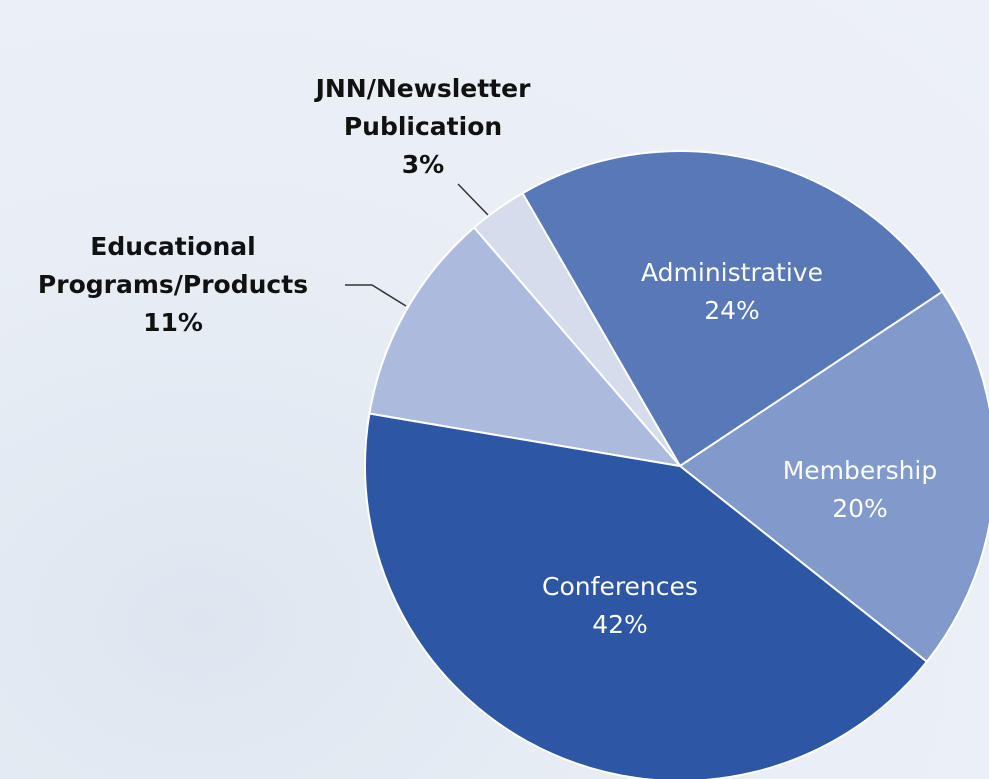  Describe the element at coordinates (859, 490) in the screenshot. I see `slice-label: Membership 20%` at that location.